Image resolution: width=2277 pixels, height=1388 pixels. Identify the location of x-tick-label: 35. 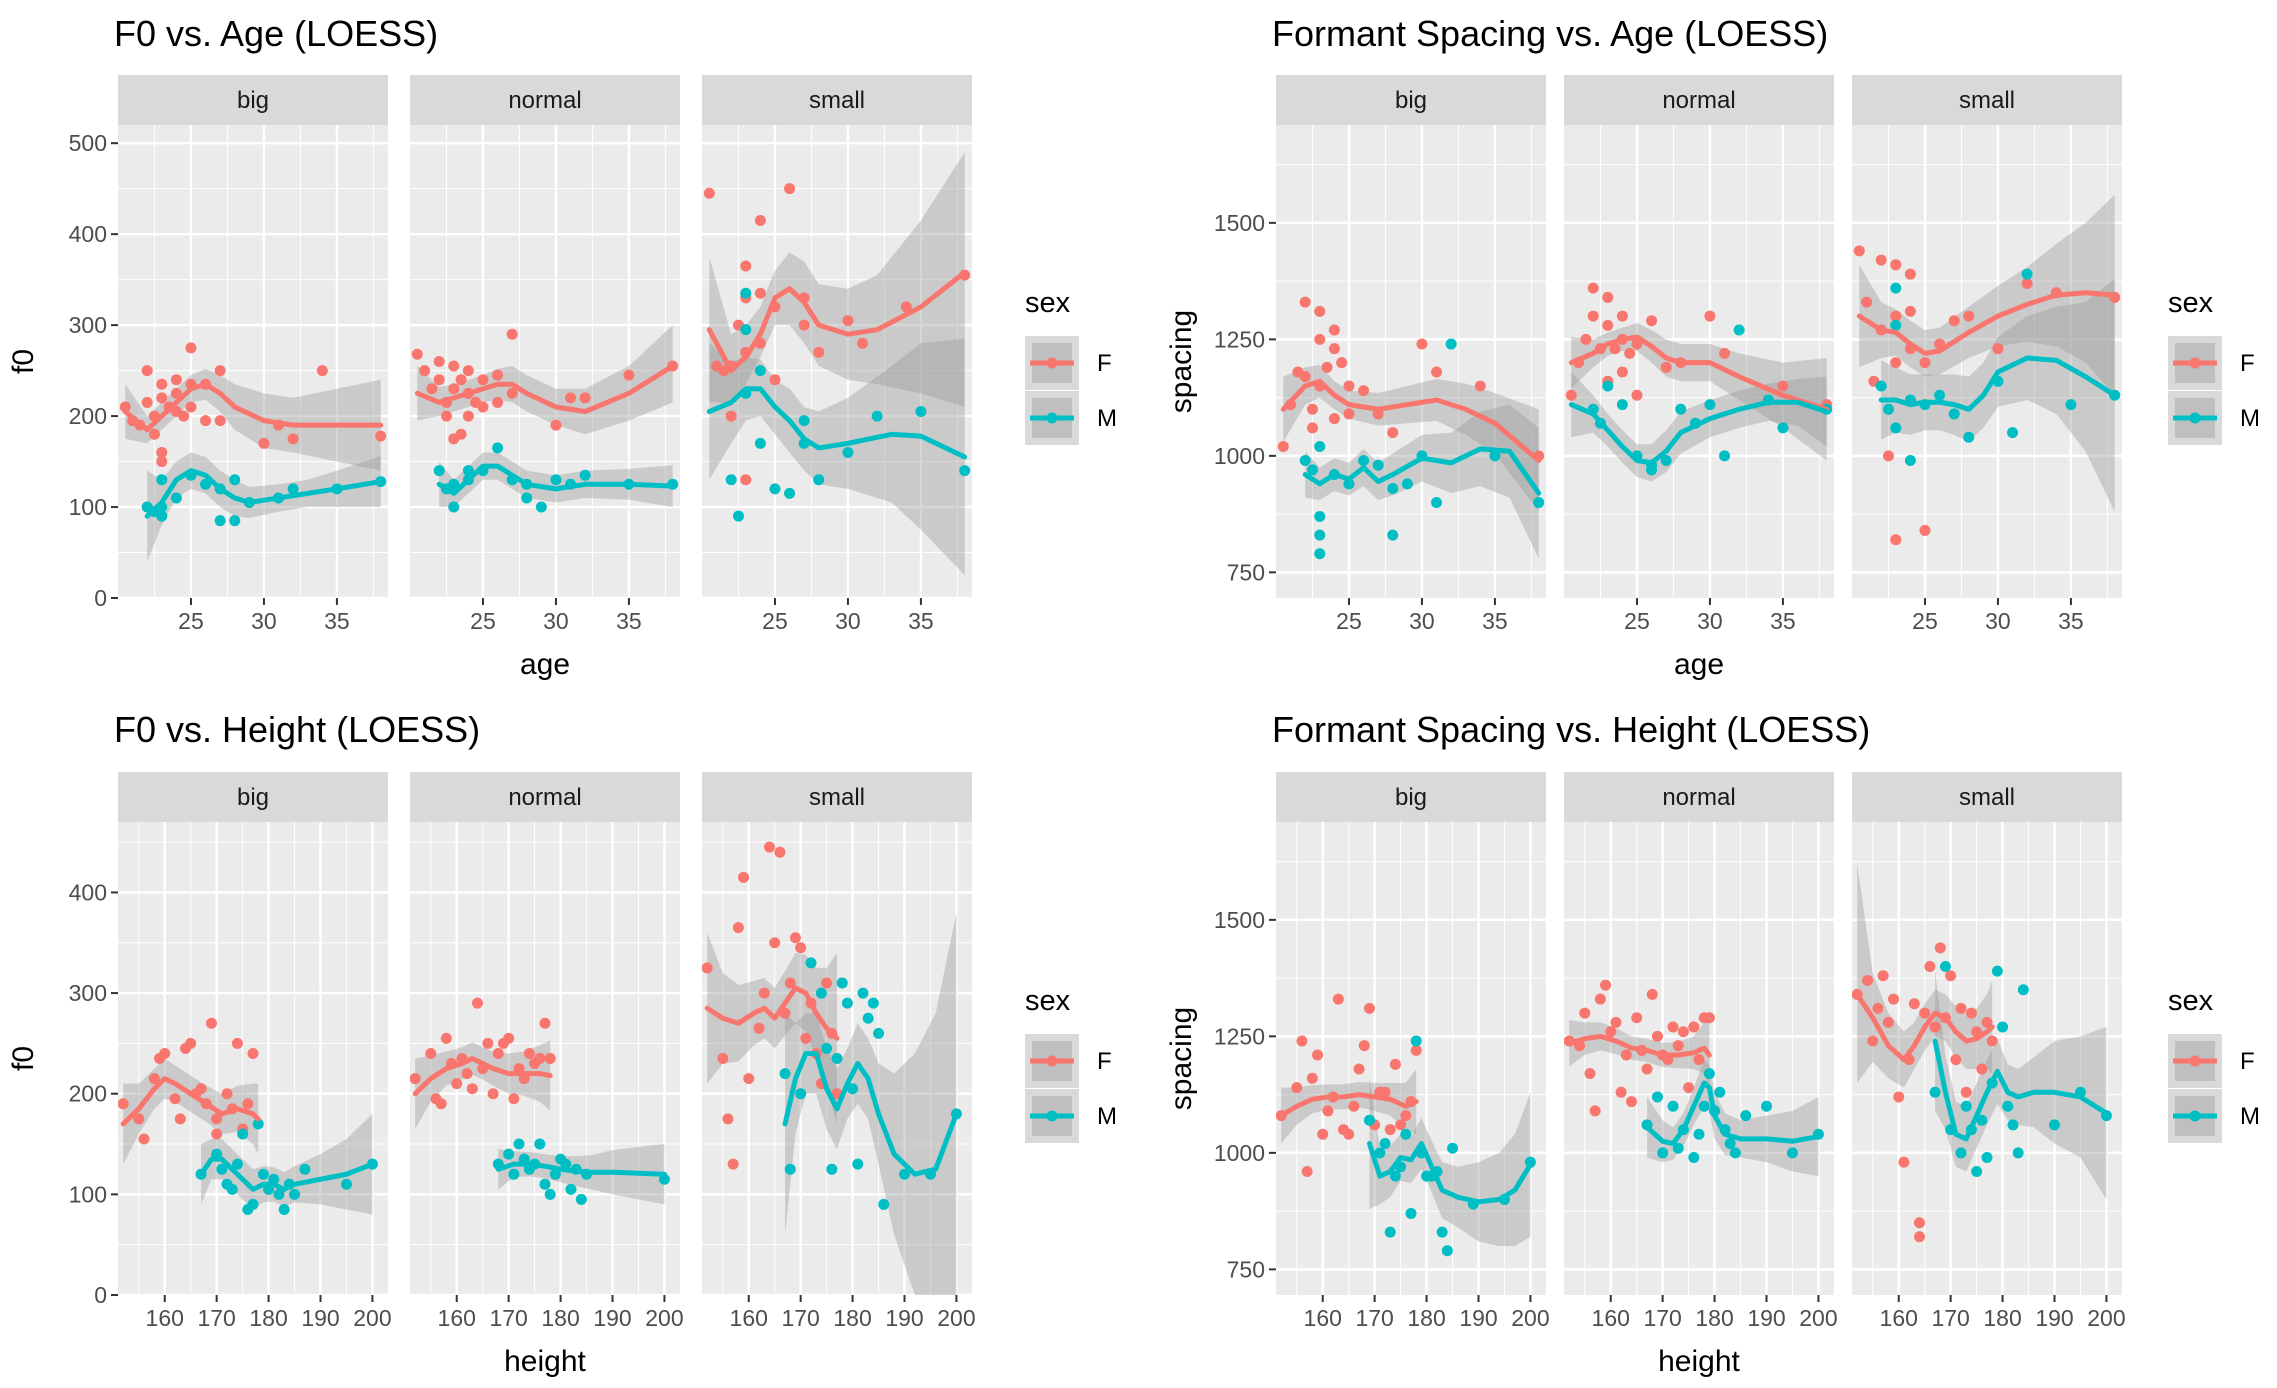
(2071, 621).